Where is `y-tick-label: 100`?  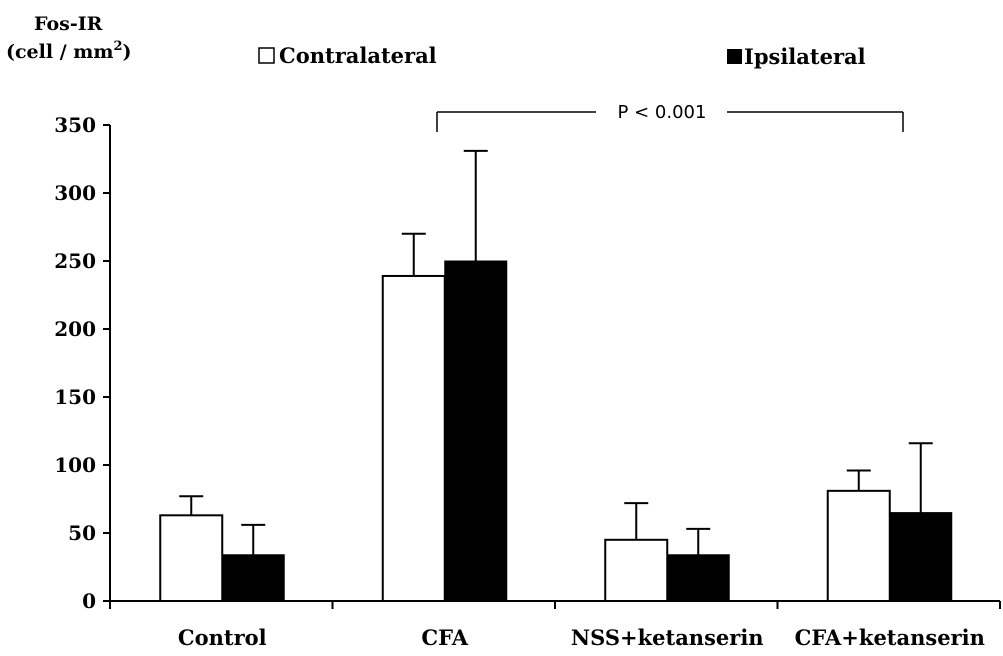 y-tick-label: 100 is located at coordinates (75, 465).